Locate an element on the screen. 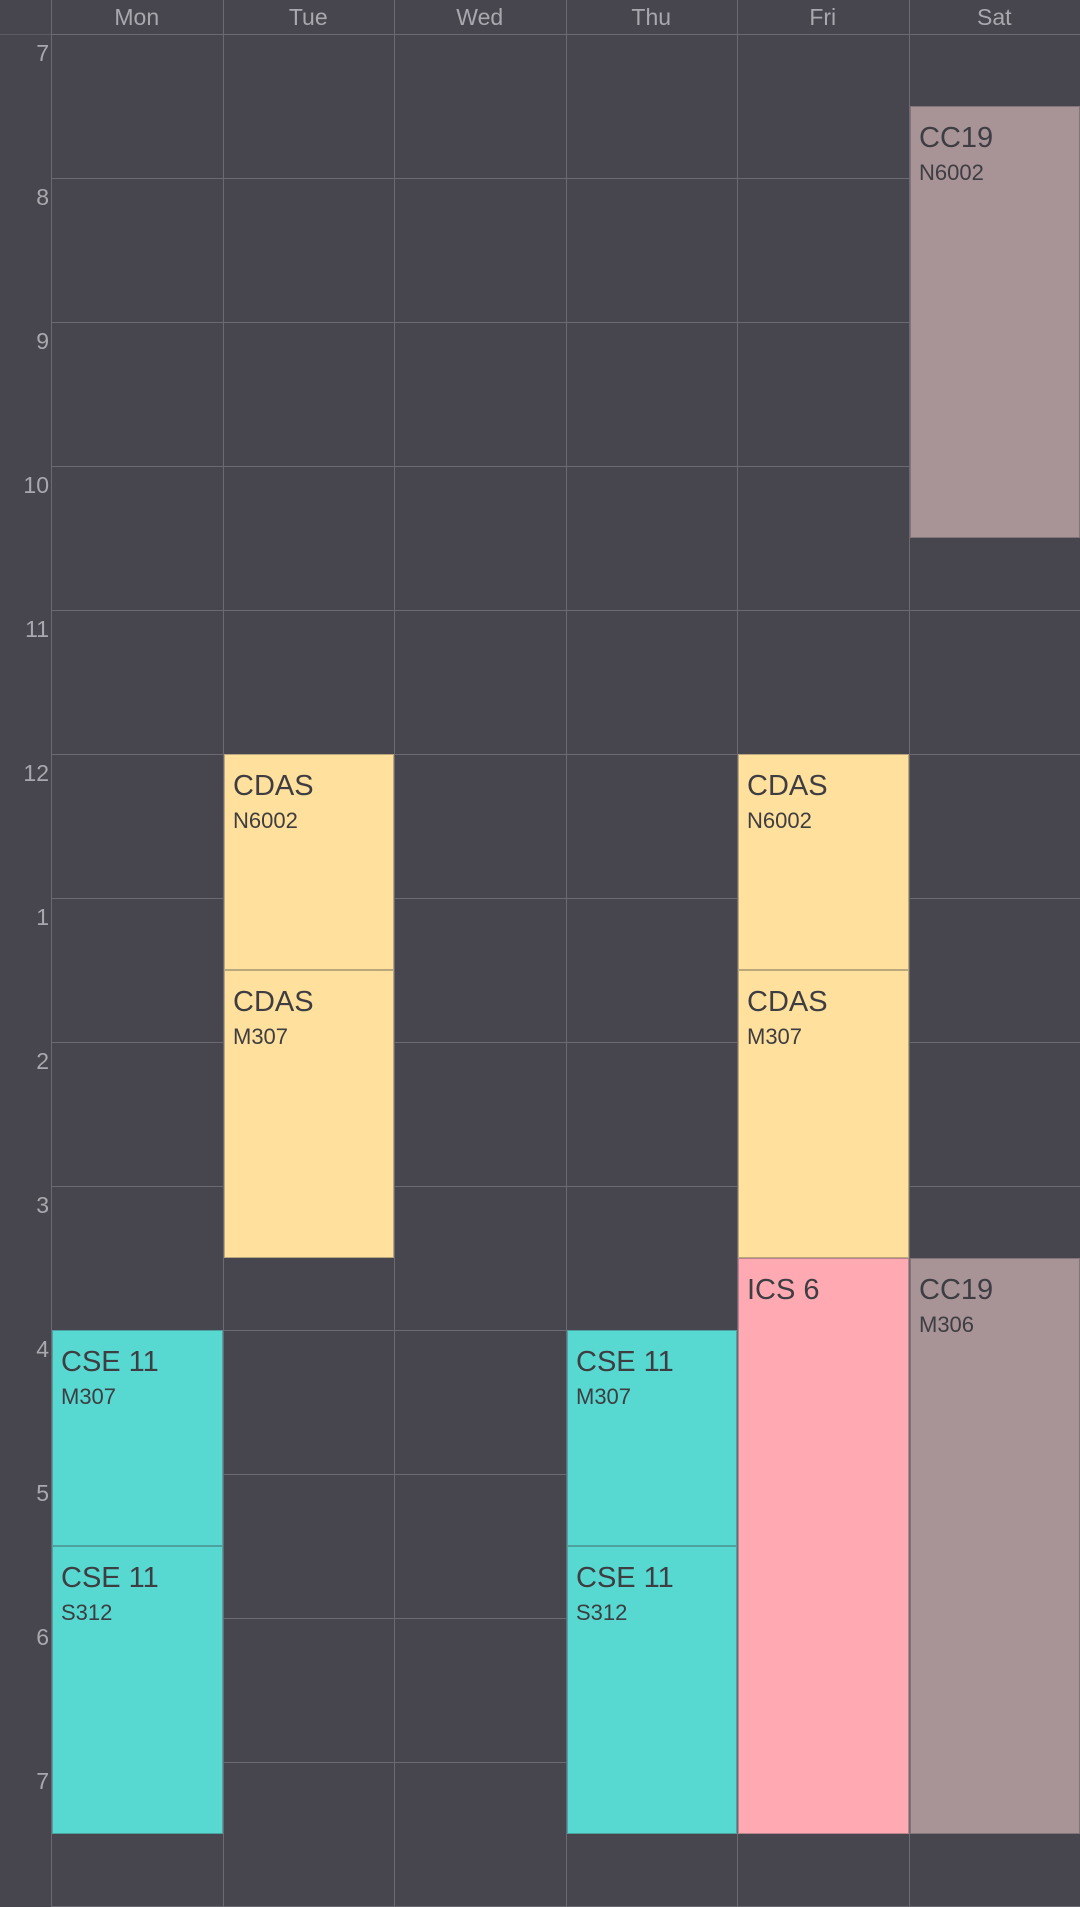 The height and width of the screenshot is (1907, 1080). event-title: ICS 6 is located at coordinates (783, 1290).